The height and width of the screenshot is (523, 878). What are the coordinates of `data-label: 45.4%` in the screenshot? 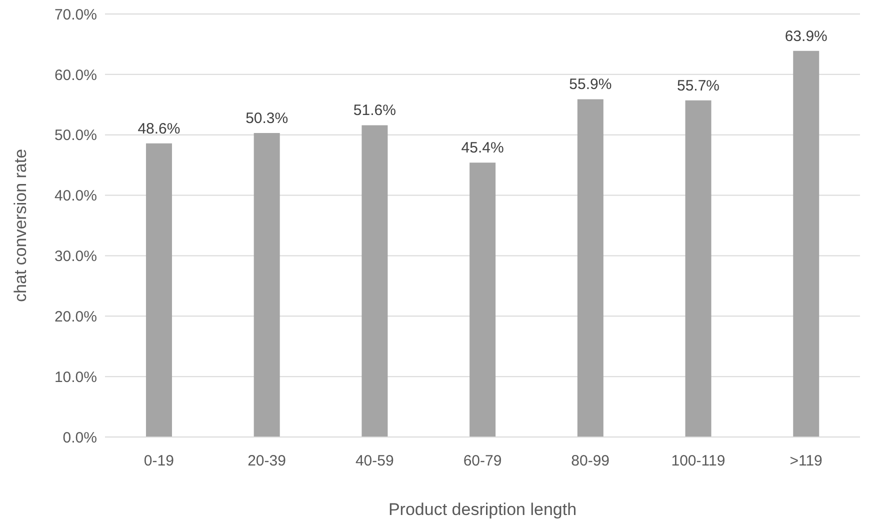 It's located at (482, 148).